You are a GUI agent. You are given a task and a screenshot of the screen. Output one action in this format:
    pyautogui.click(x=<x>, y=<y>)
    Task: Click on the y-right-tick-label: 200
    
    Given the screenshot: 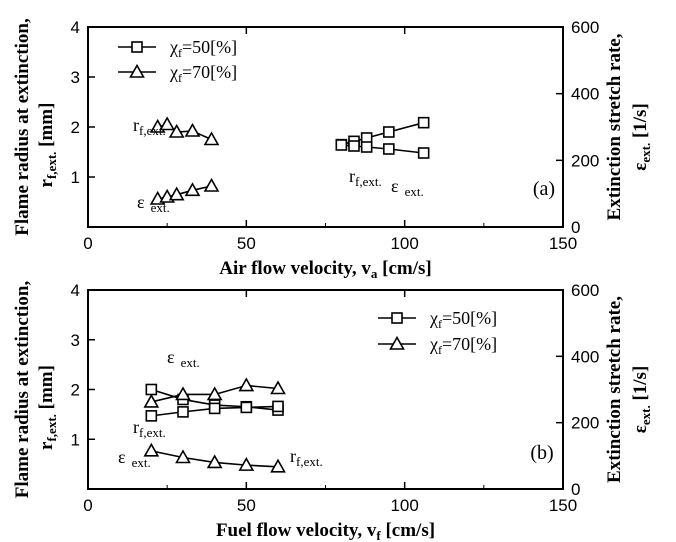 What is the action you would take?
    pyautogui.click(x=585, y=160)
    